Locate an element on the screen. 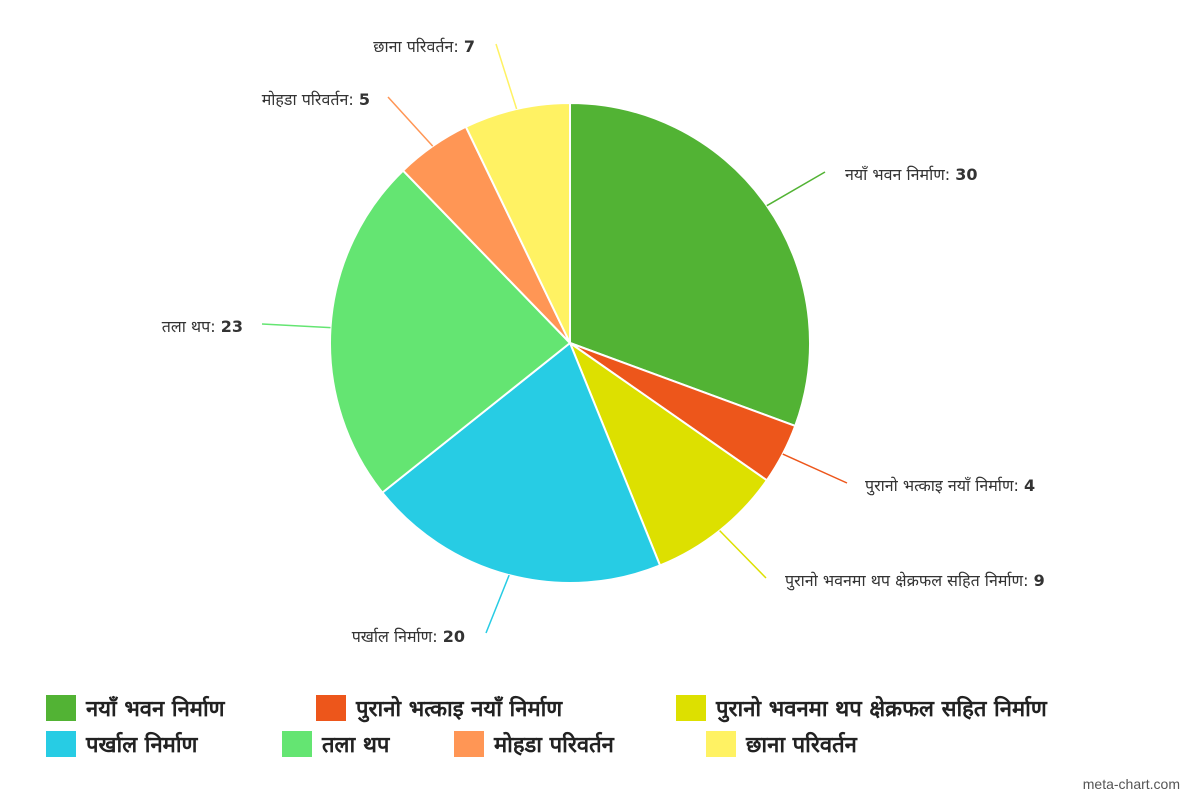  slice-label-name: पर्खाल निर्माण: is located at coordinates (397, 636).